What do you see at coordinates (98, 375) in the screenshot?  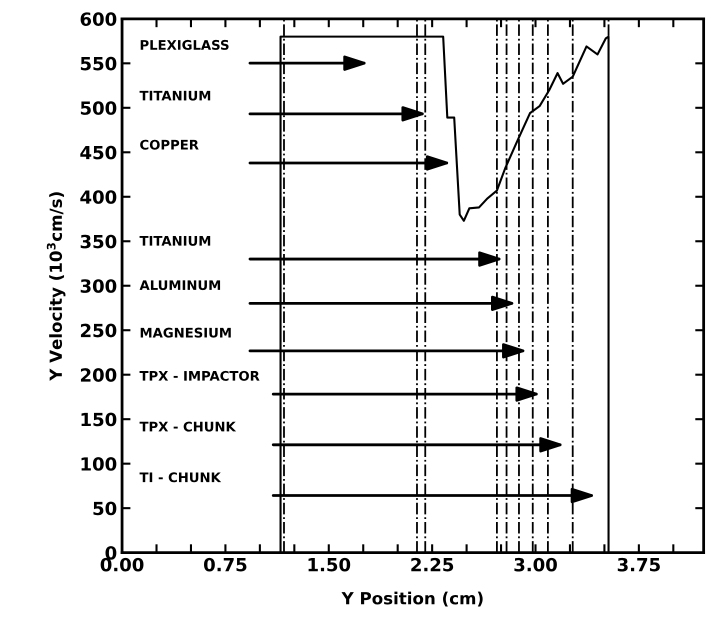 I see `y-tick-label: 200` at bounding box center [98, 375].